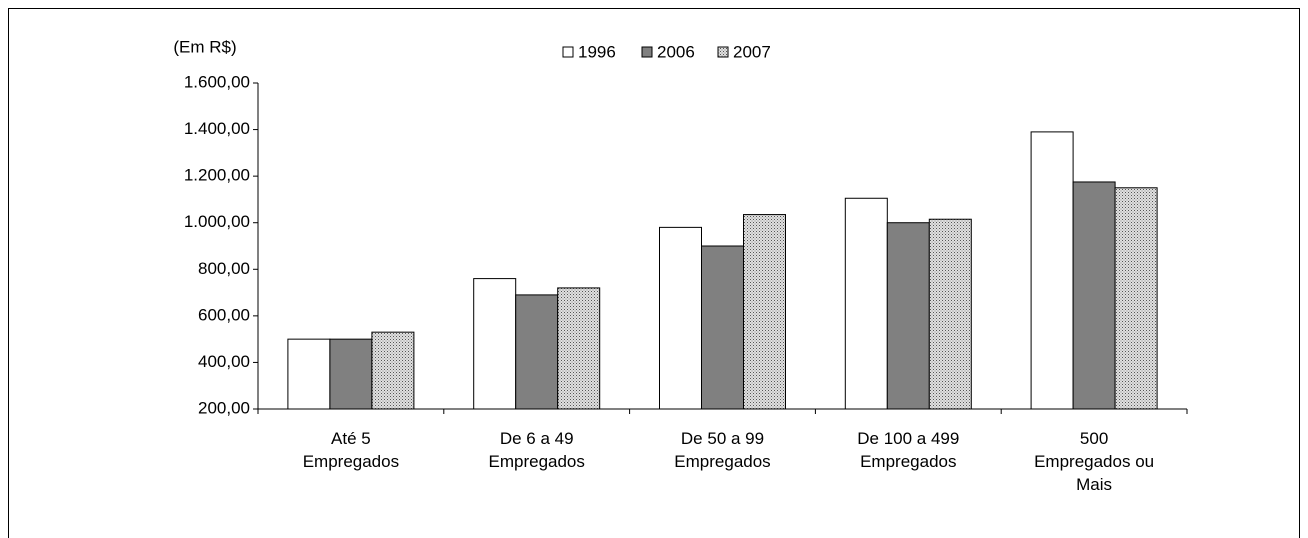 This screenshot has width=1308, height=538. Describe the element at coordinates (224, 268) in the screenshot. I see `y-tick-label: 800,00` at that location.